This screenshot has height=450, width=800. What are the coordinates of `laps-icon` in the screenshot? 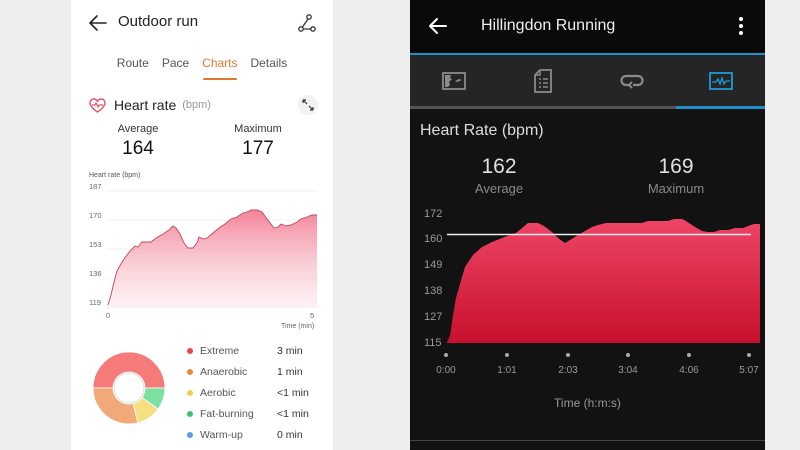 It's located at (632, 81).